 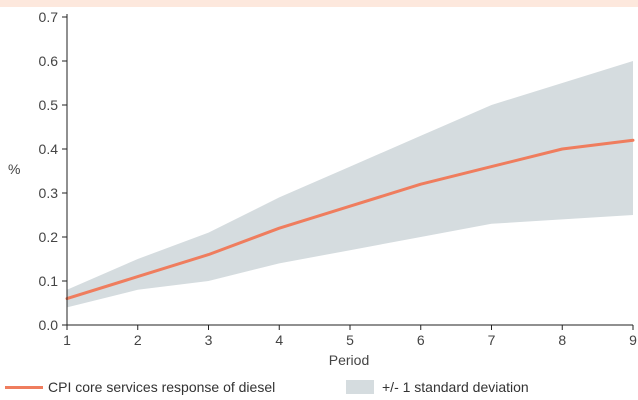 I want to click on y-axis-label: %, so click(x=14, y=169).